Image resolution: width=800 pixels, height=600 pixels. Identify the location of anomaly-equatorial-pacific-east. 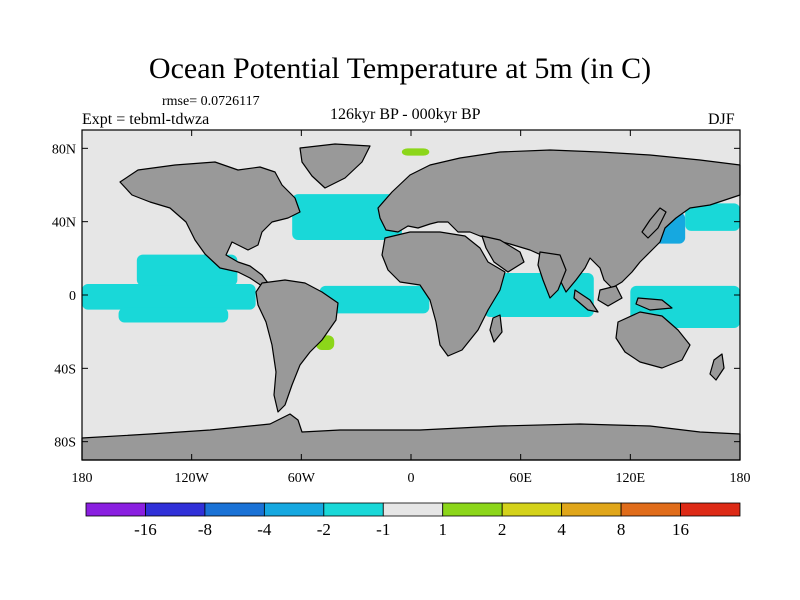
(169, 297).